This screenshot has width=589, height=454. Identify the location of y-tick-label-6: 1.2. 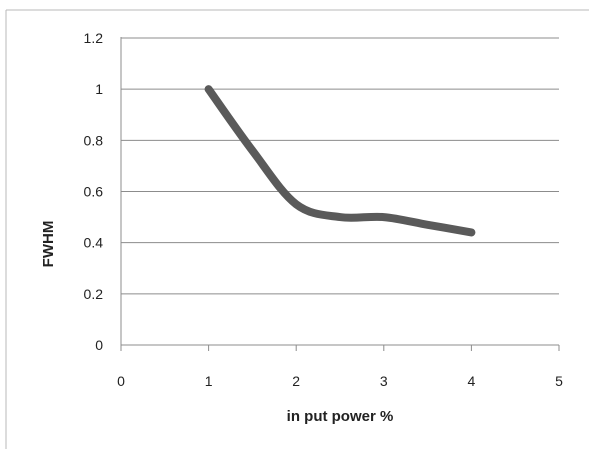
(94, 38).